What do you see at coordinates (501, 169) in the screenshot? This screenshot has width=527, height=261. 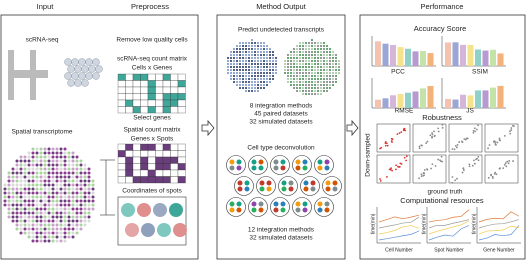 I see `panel` at bounding box center [501, 169].